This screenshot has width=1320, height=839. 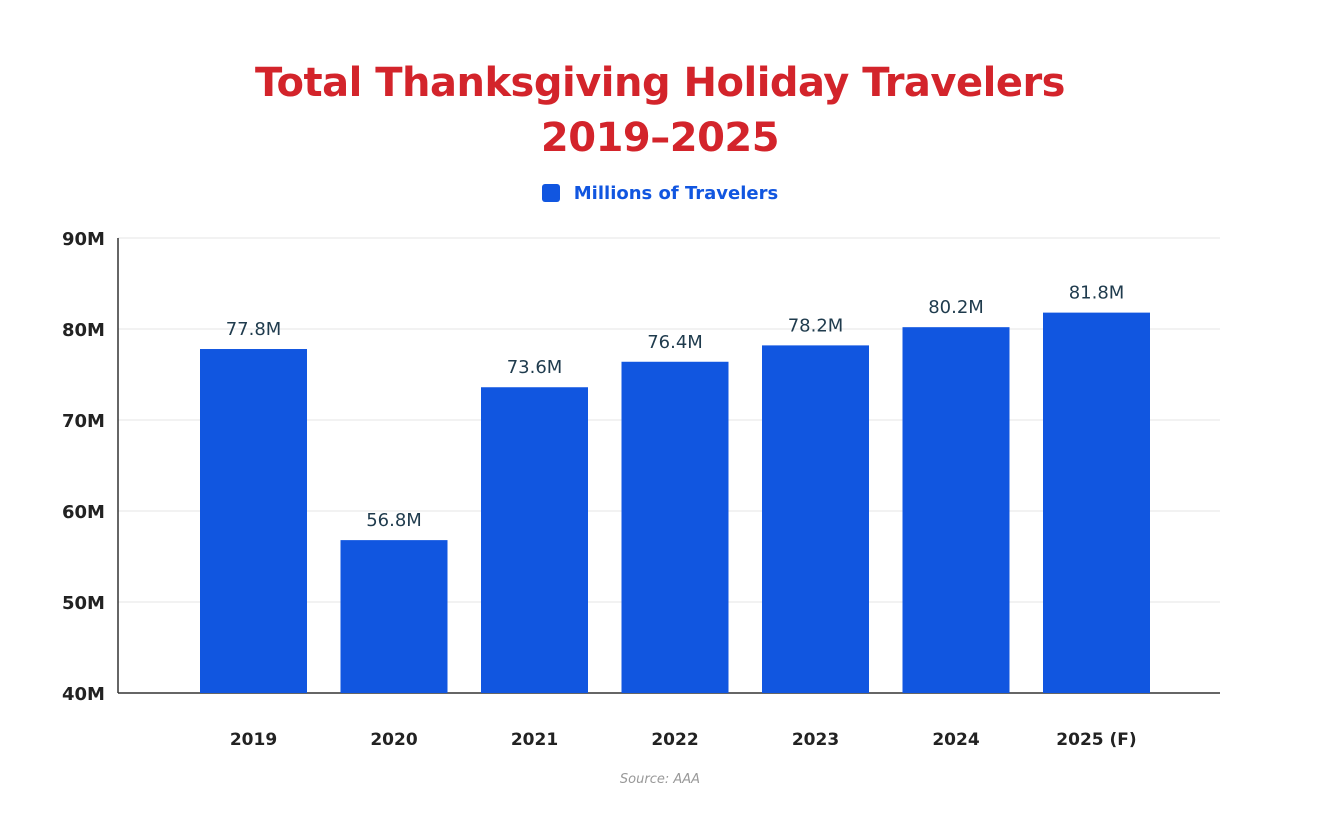 I want to click on data-label: 56.8M, so click(x=394, y=520).